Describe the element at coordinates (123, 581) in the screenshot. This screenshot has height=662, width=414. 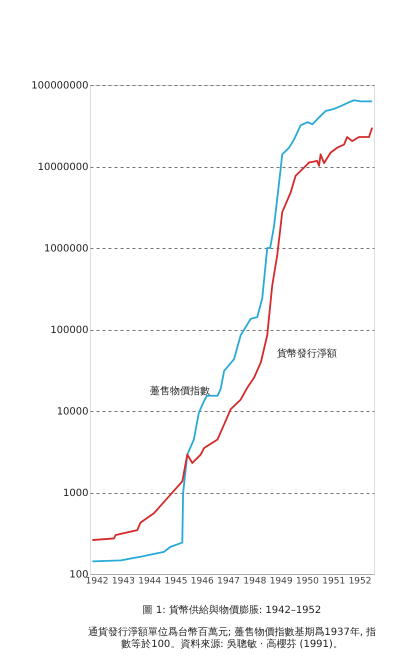
I see `x-tick-label: 1943` at that location.